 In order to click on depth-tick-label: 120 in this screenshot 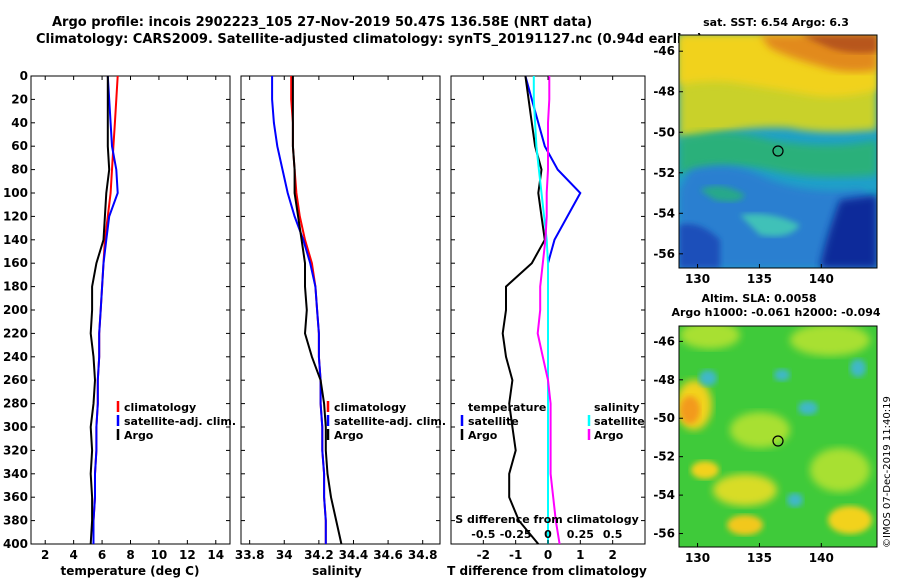, I will do `click(15, 216)`.